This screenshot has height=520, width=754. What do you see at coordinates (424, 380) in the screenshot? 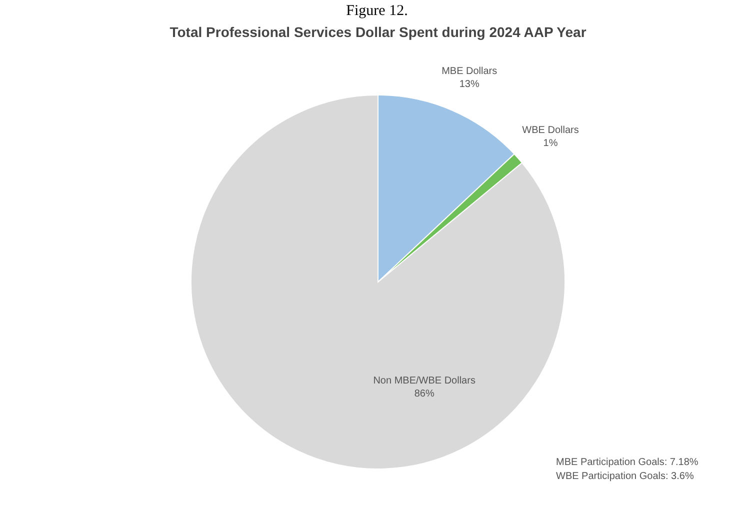
I see `slice-label: Non MBE/WBE Dollars` at bounding box center [424, 380].